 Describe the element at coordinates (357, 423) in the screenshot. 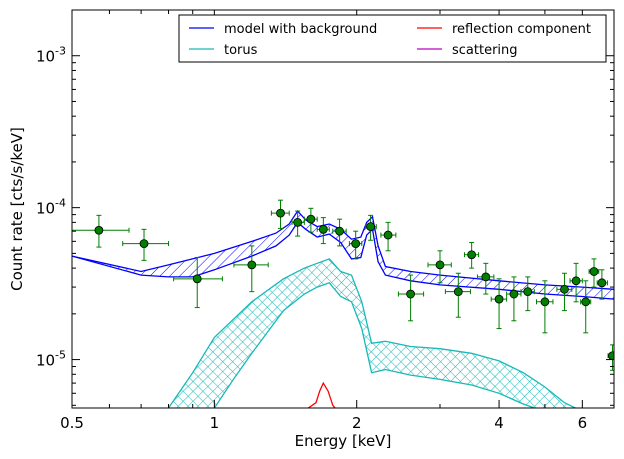

I see `x-tick-label: 2` at that location.